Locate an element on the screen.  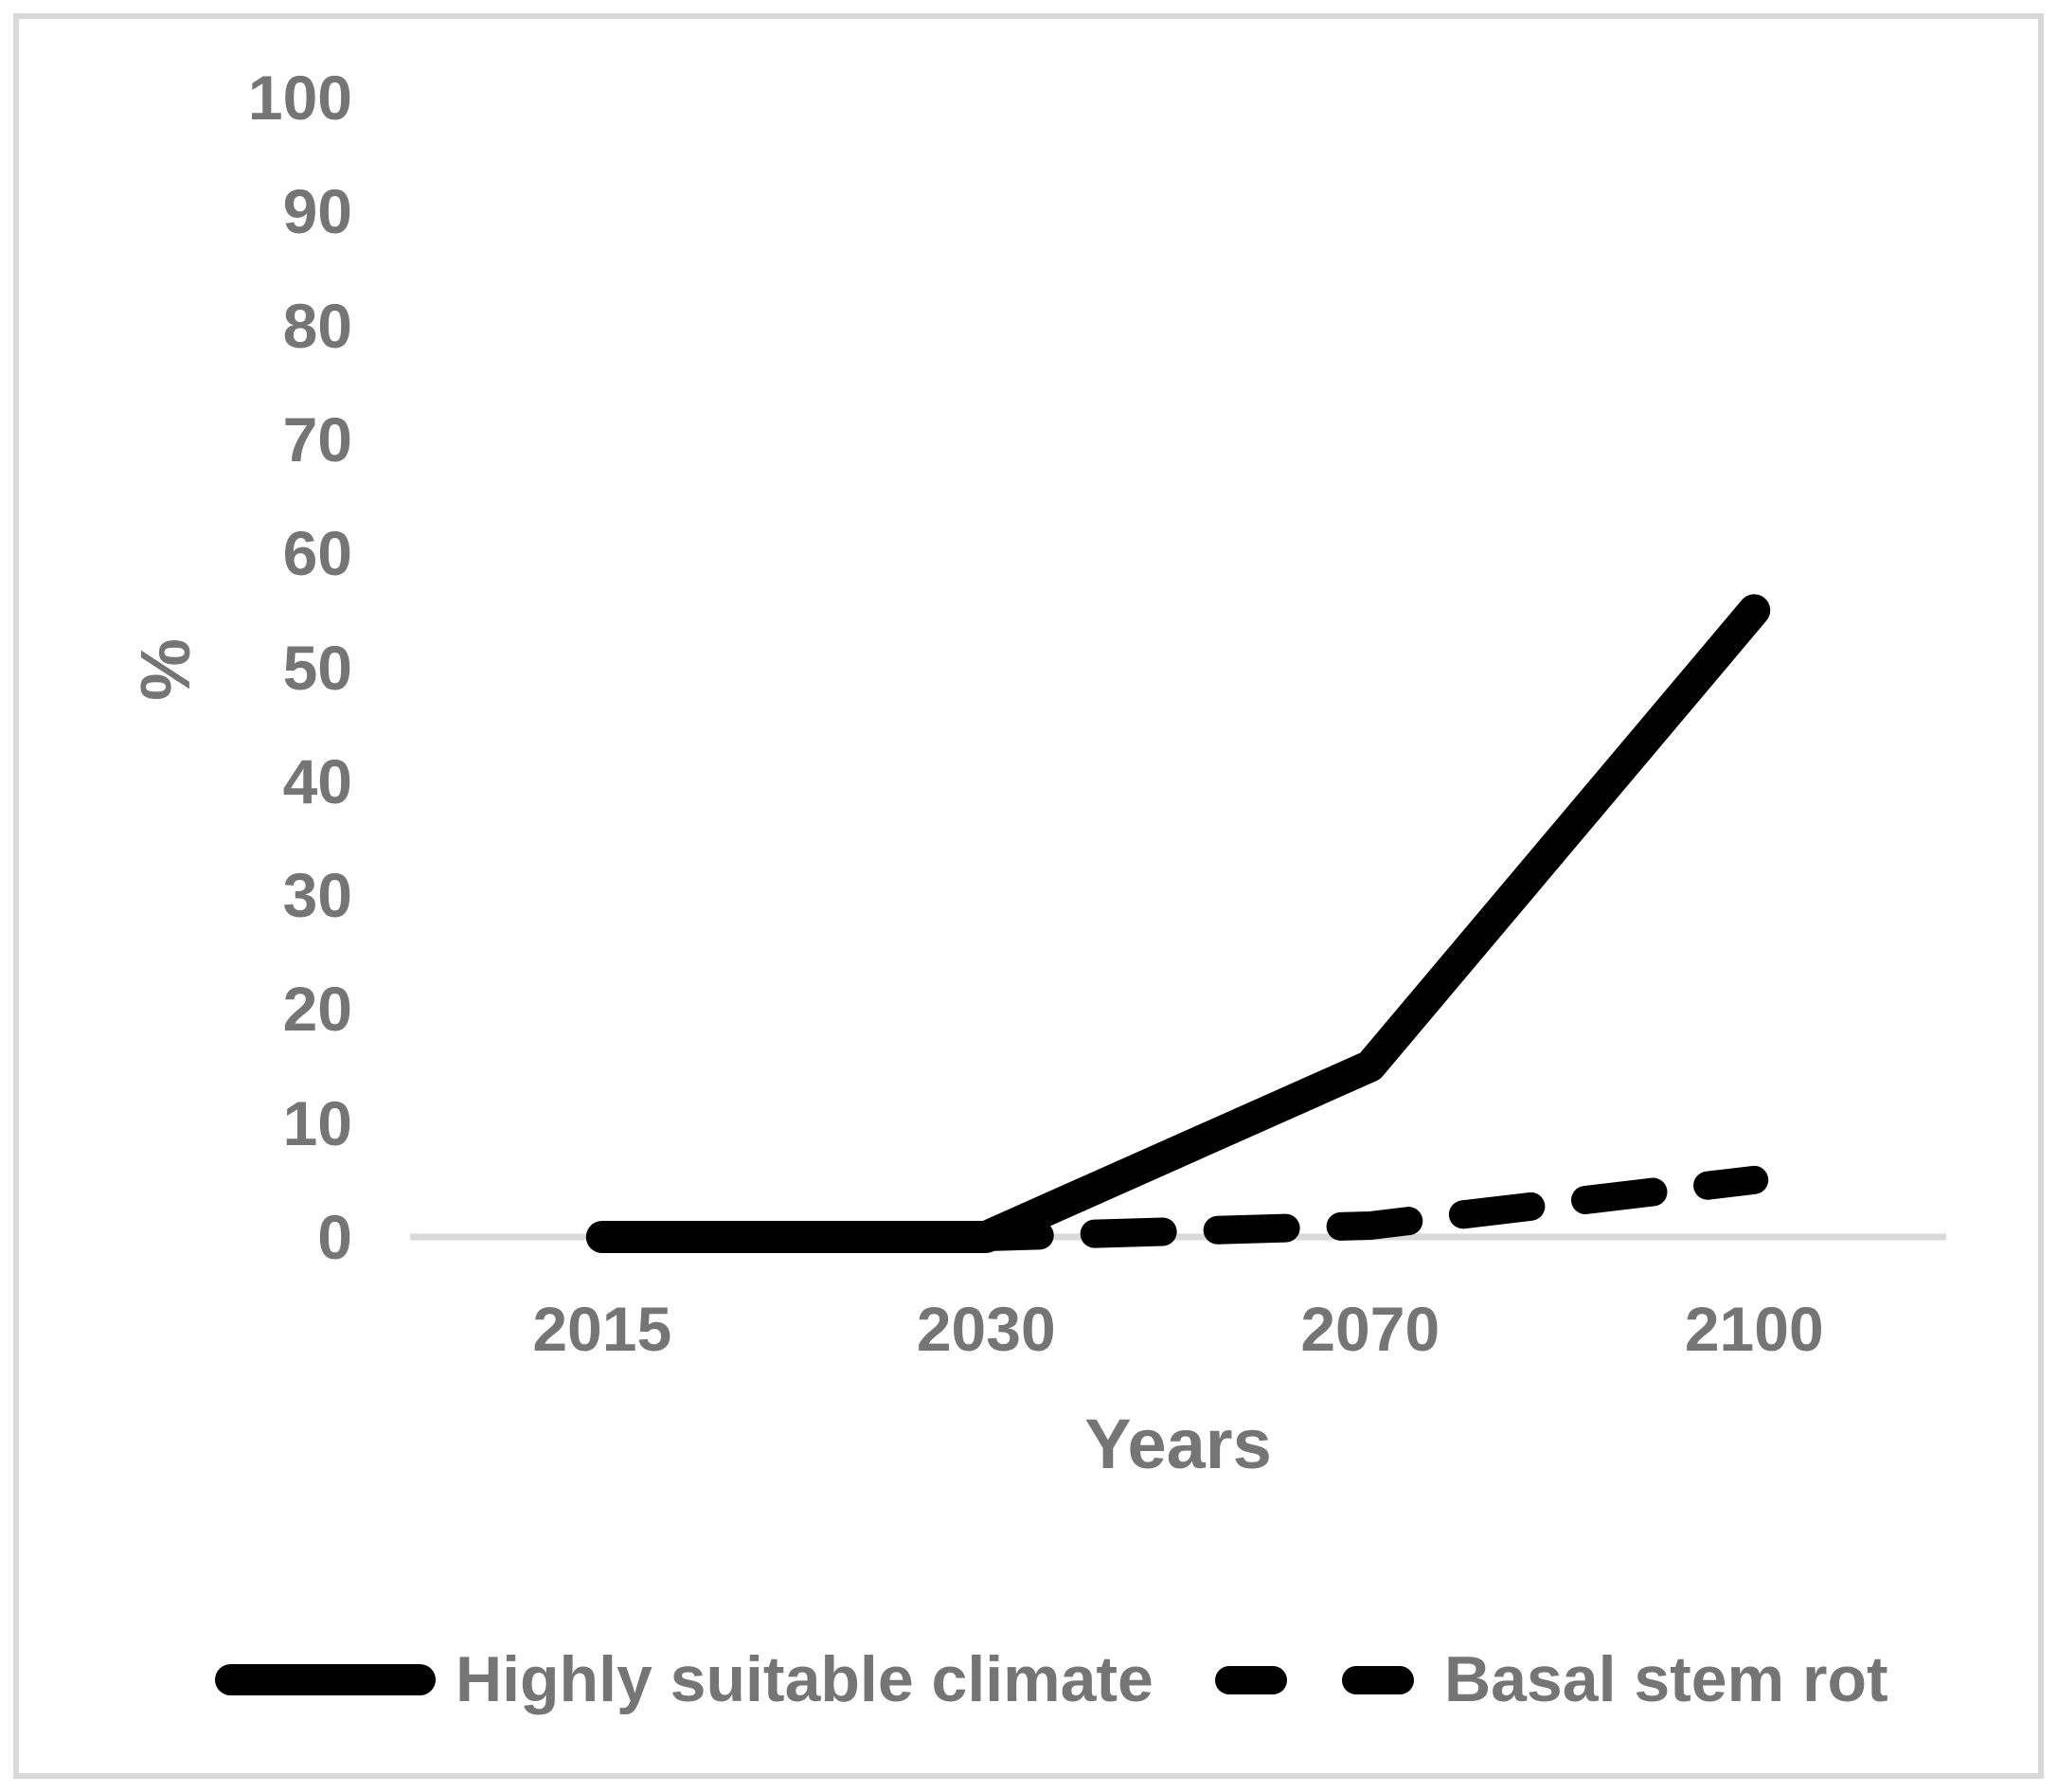
y-tick-label: 10 is located at coordinates (317, 1122).